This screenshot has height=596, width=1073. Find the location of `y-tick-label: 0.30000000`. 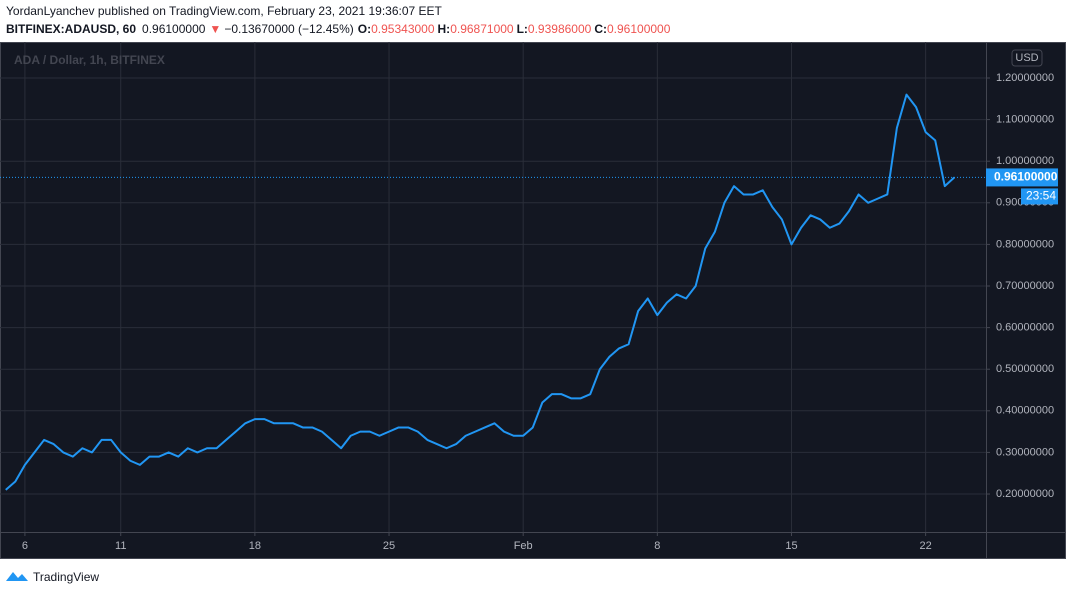

y-tick-label: 0.30000000 is located at coordinates (1025, 452).